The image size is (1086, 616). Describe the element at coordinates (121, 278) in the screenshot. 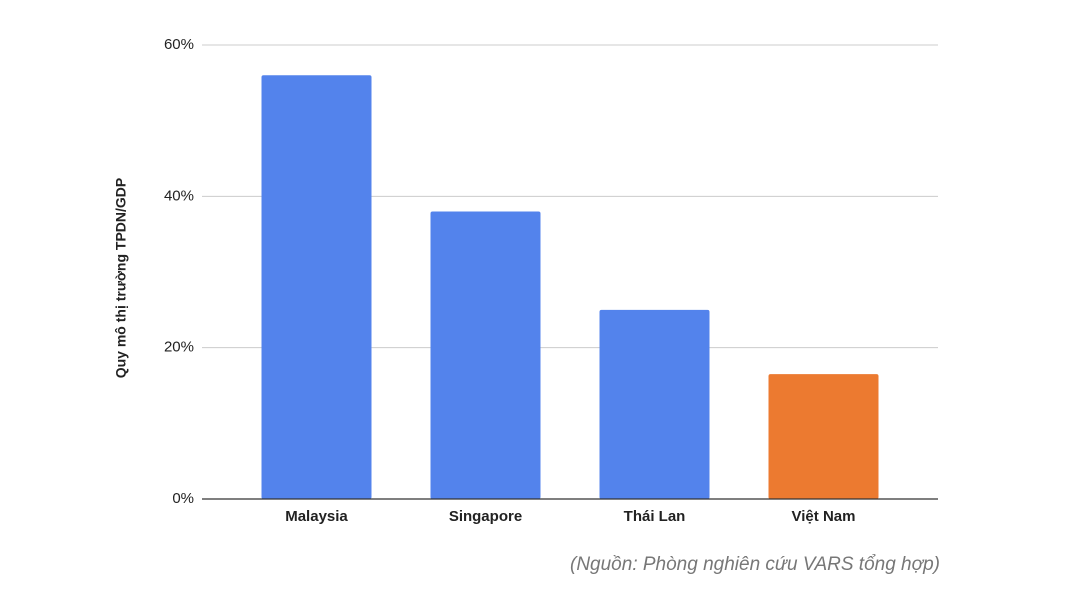

I see `y-axis-label: Quy mô thị trường TPDN/GDP` at that location.